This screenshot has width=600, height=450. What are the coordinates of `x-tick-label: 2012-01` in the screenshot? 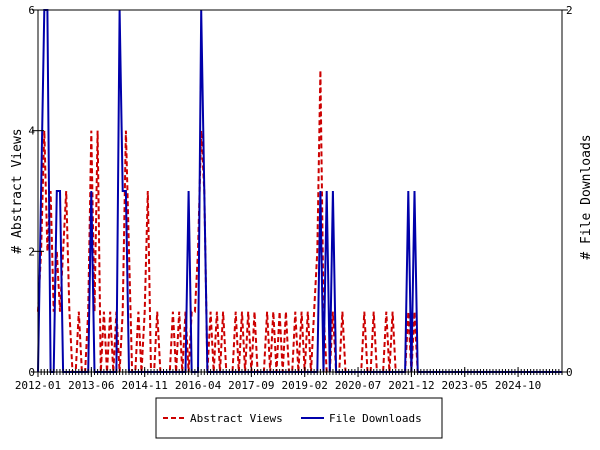 It's located at (38, 385).